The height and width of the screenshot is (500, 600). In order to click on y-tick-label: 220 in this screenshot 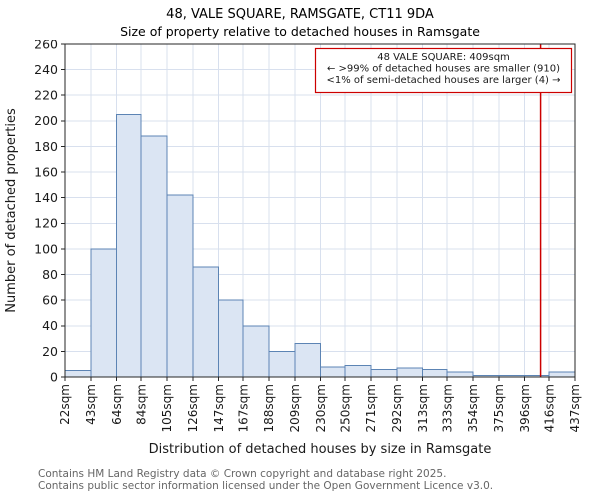, I will do `click(46, 95)`.